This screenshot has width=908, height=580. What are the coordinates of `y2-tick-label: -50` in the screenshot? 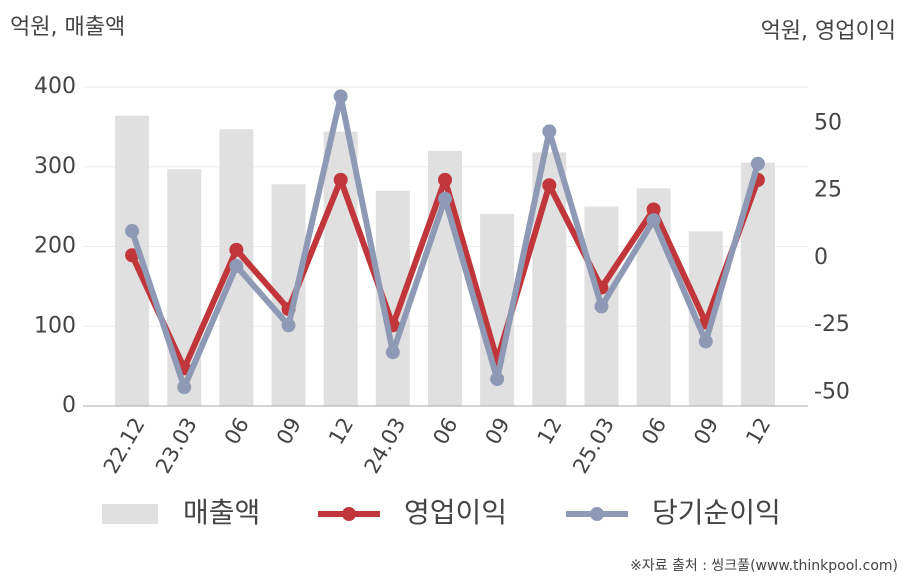 It's located at (832, 392).